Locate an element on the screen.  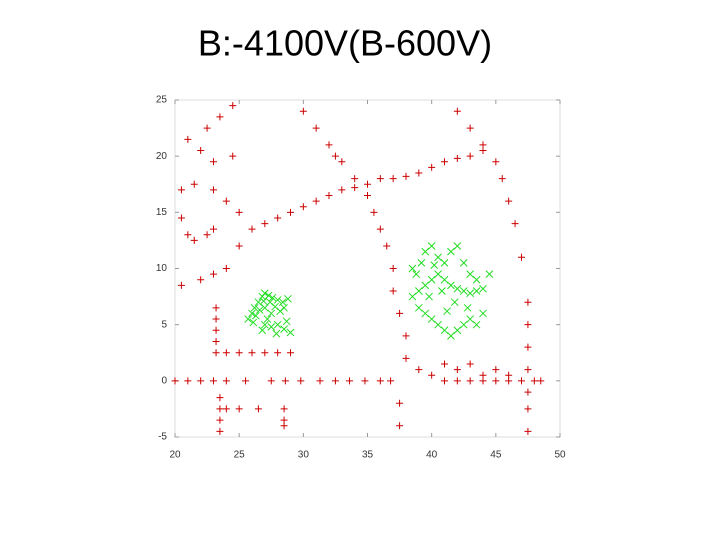
x-tick-label: 30 is located at coordinates (304, 455).